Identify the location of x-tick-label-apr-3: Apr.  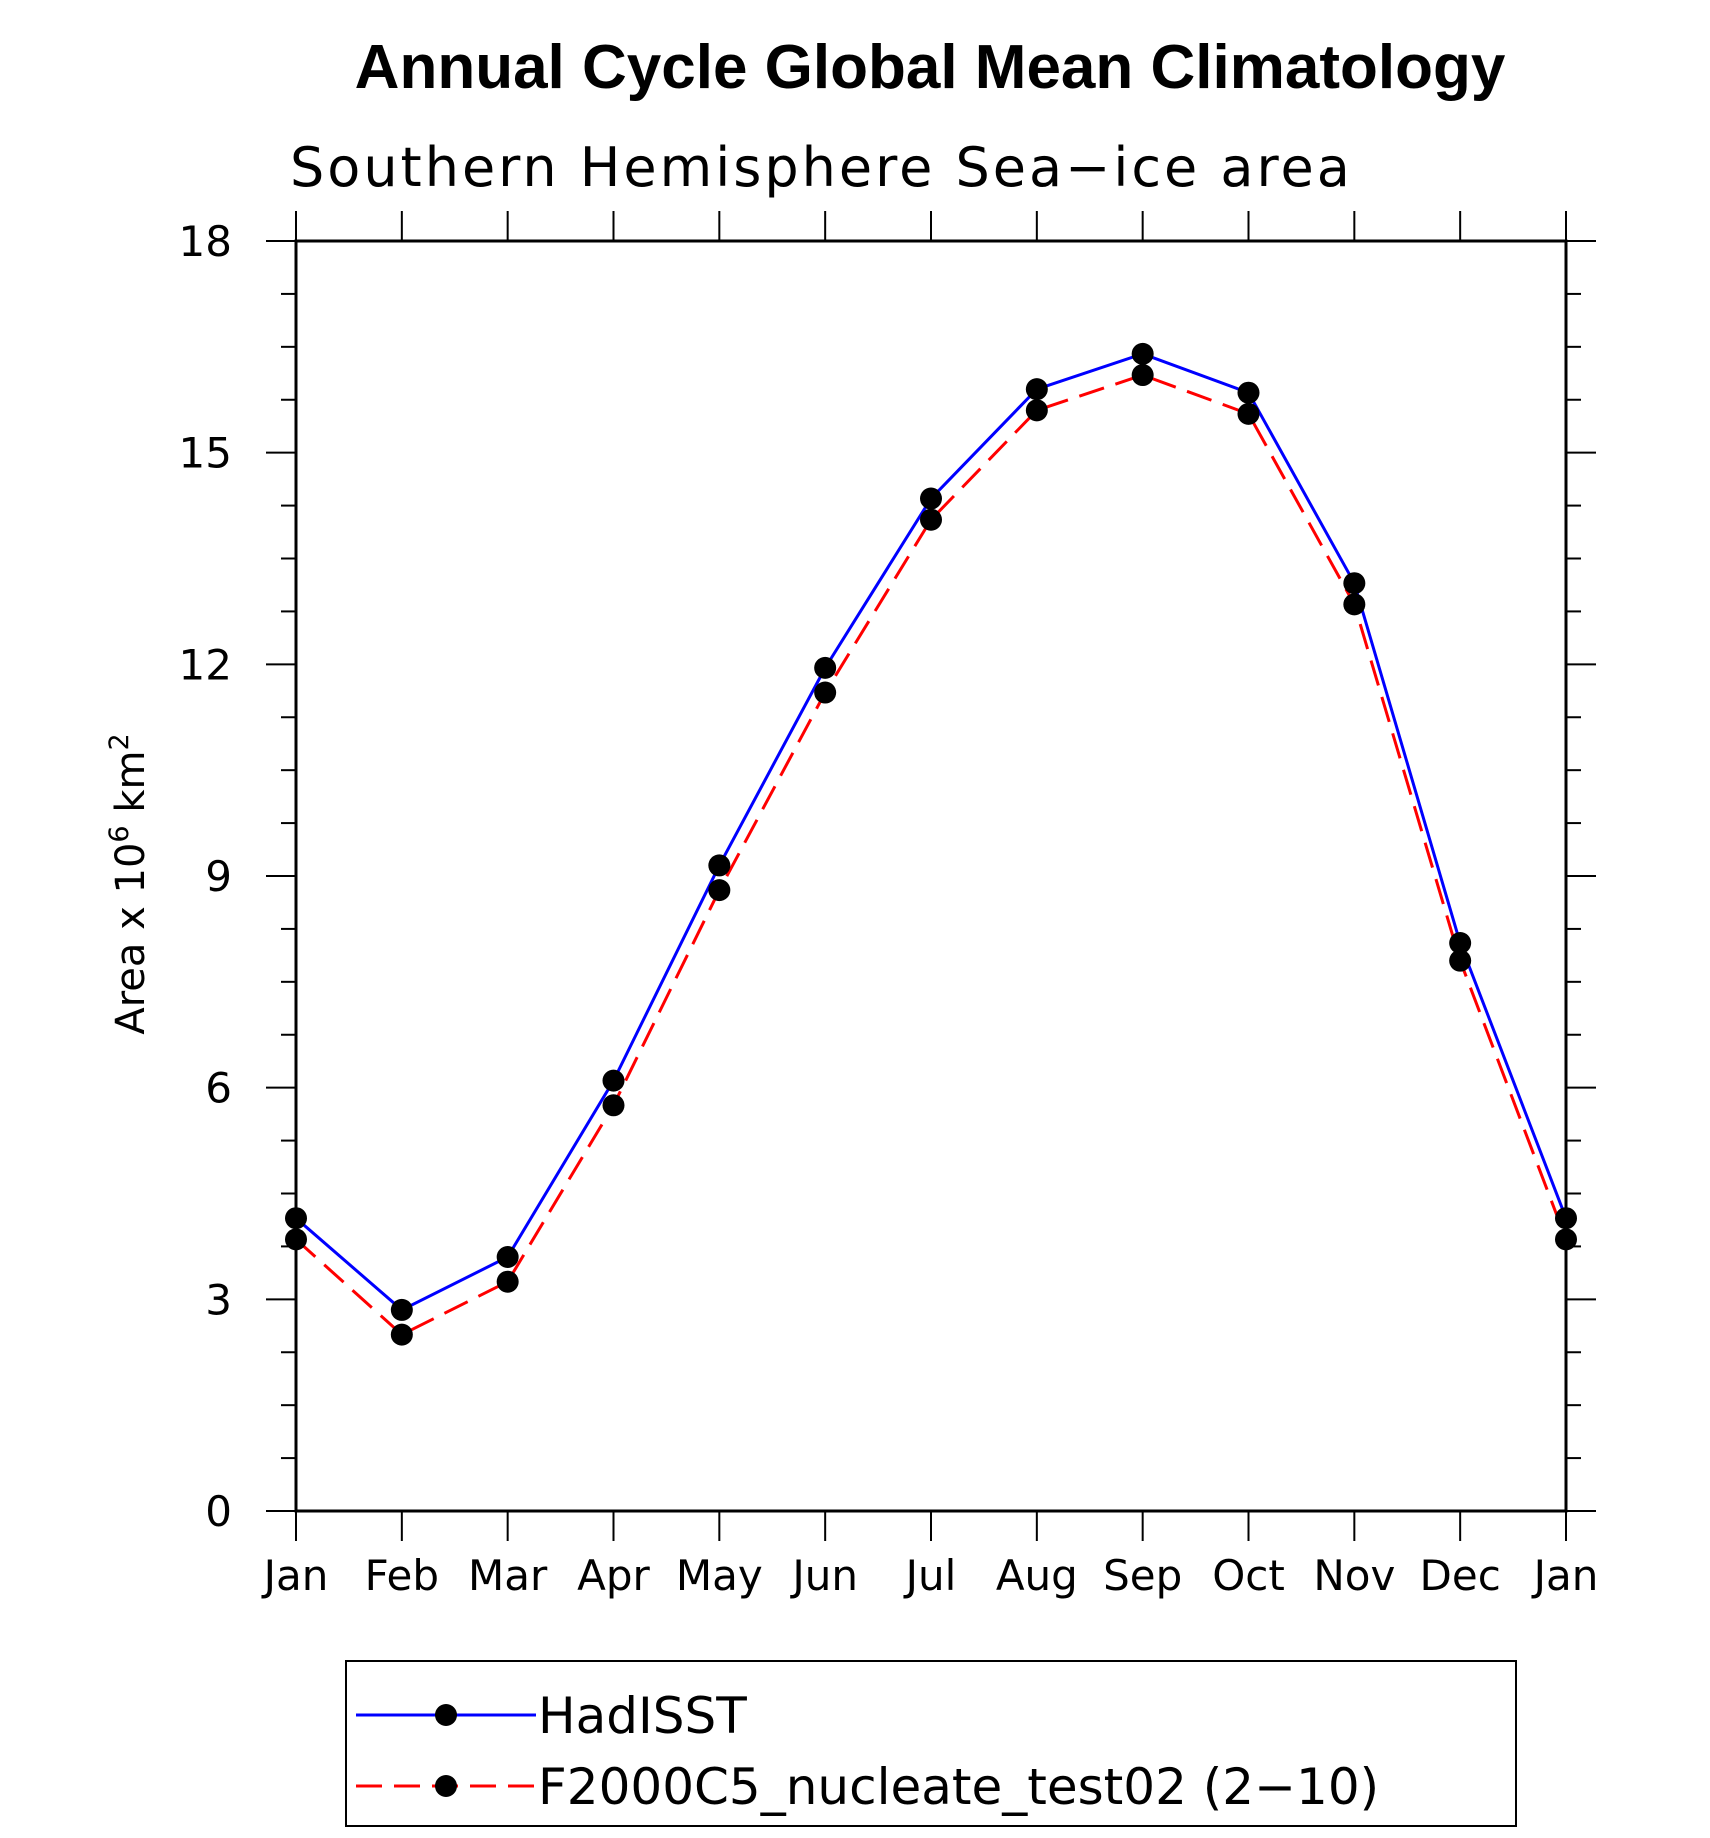
(613, 1575).